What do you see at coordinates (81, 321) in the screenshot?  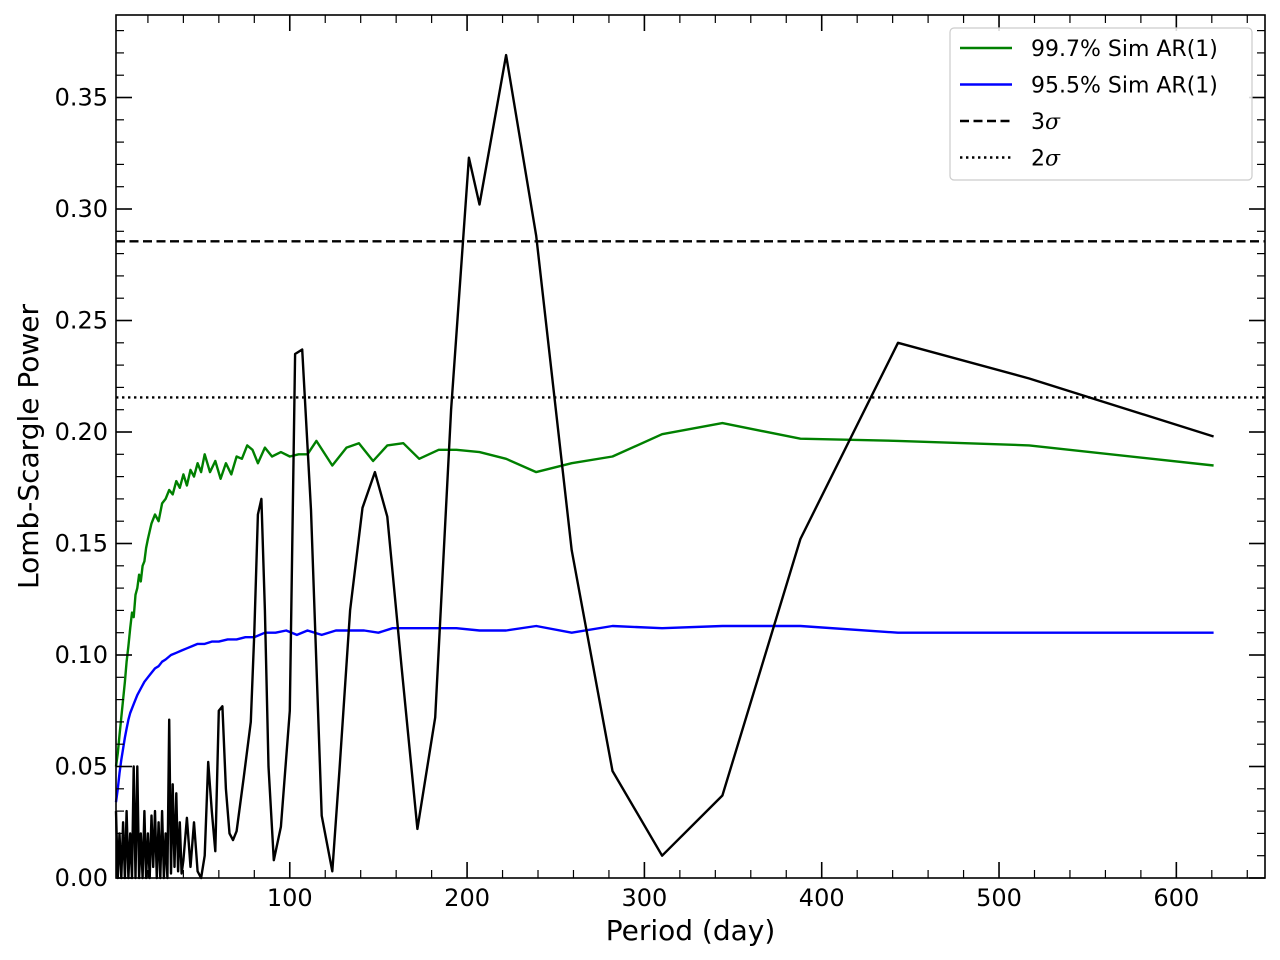 I see `y-tick-label: 0.25` at bounding box center [81, 321].